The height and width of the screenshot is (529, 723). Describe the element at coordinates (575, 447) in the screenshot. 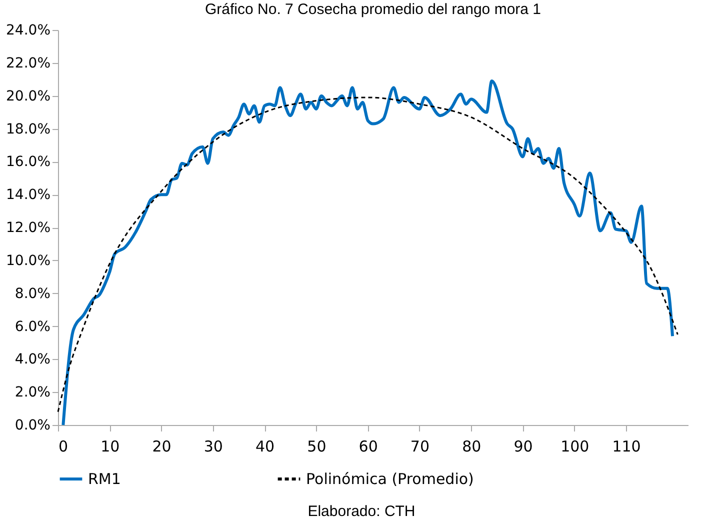

I see `x-tick-label: 100` at that location.